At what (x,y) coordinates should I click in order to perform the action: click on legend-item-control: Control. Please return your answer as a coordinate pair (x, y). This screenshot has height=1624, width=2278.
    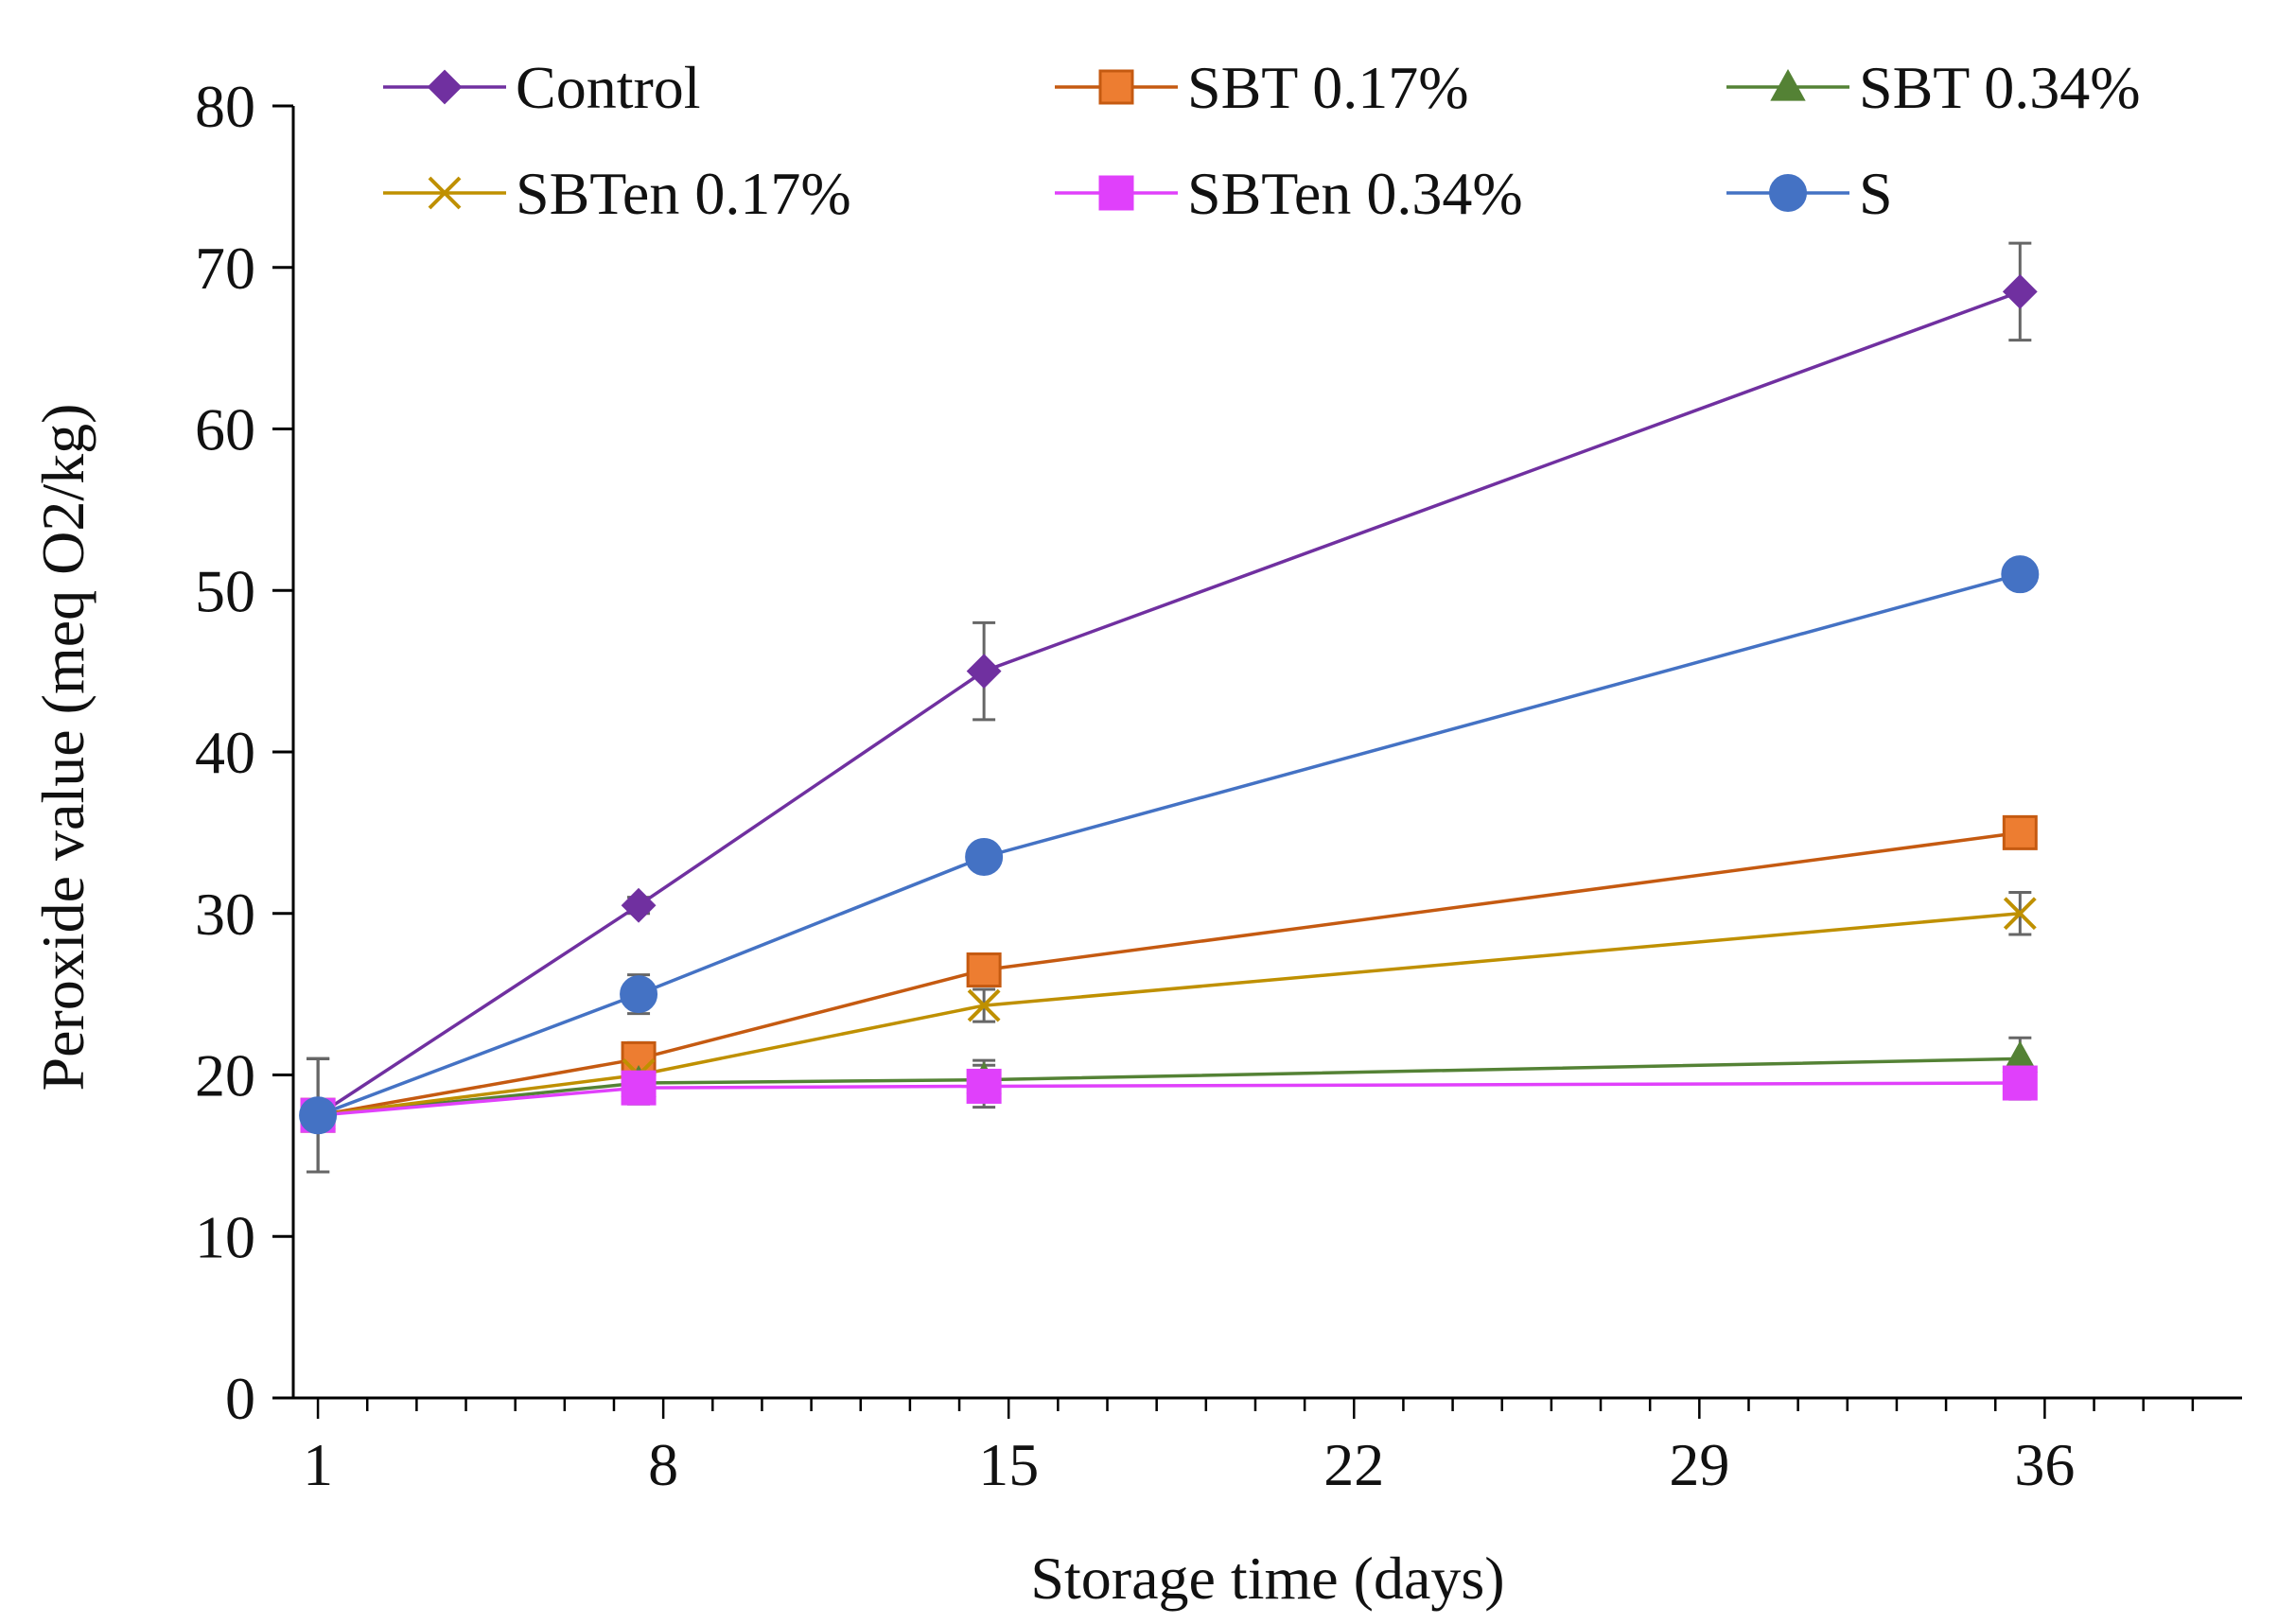
    Looking at the image, I should click on (542, 88).